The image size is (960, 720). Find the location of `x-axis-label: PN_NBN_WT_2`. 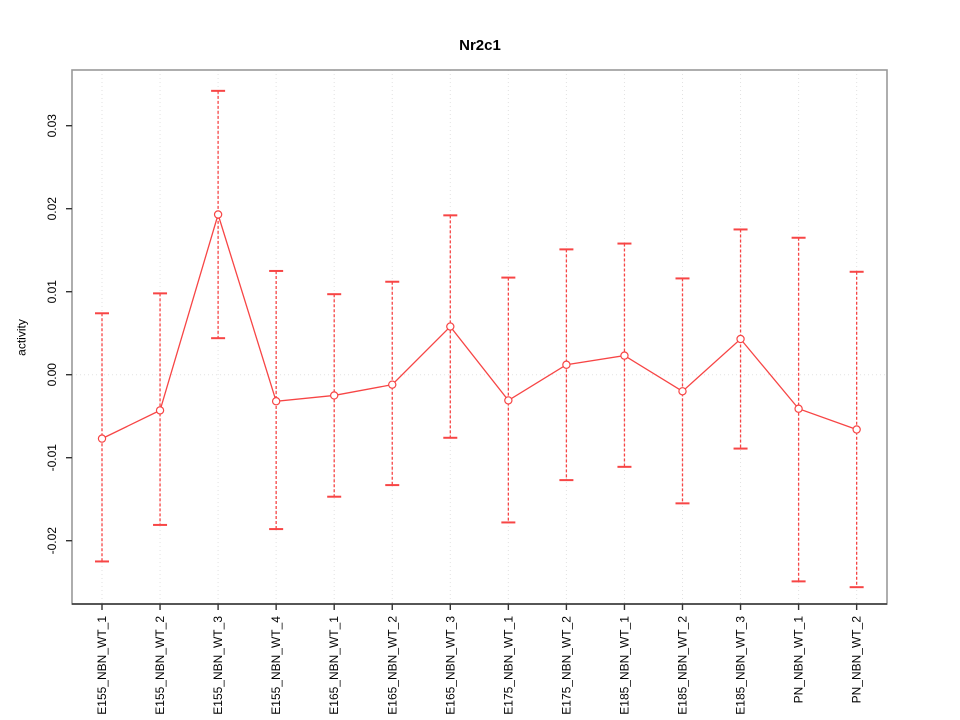

x-axis-label: PN_NBN_WT_2 is located at coordinates (857, 660).